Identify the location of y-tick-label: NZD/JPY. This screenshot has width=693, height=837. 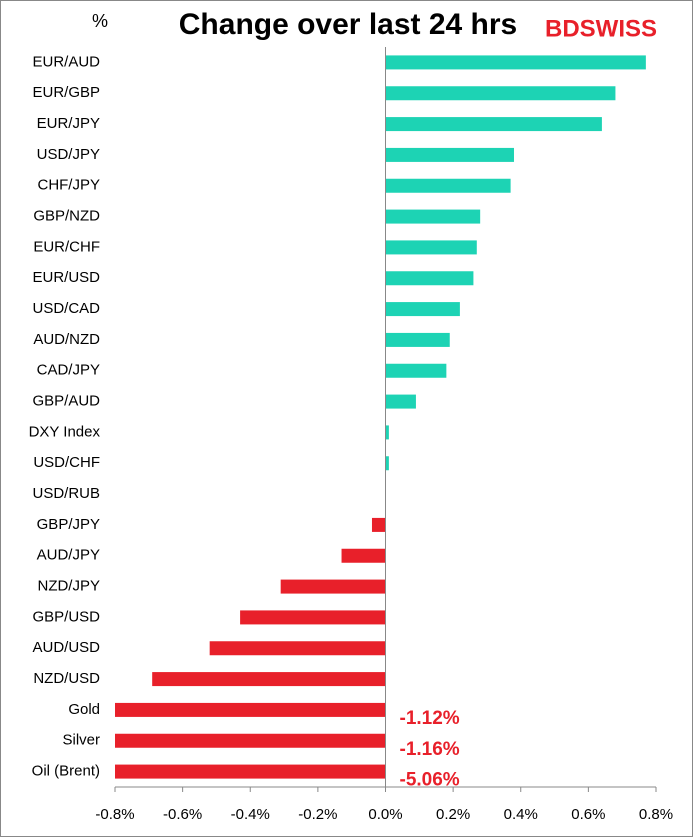
(68, 586).